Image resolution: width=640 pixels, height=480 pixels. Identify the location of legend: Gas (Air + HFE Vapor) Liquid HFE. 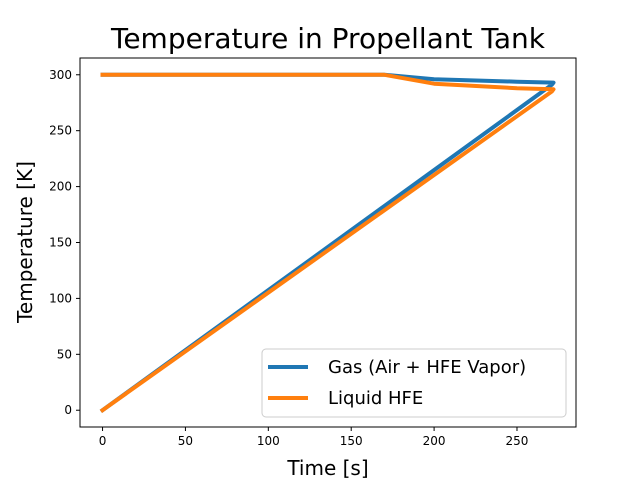
(414, 383).